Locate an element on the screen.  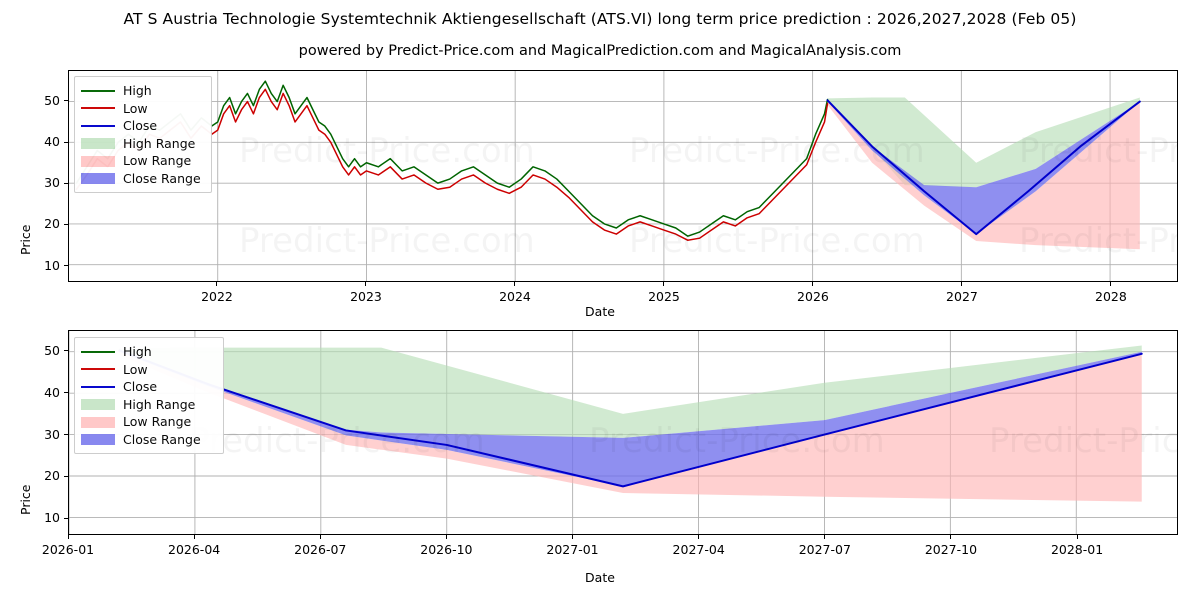
top-x-axis-label: Date is located at coordinates (600, 311).